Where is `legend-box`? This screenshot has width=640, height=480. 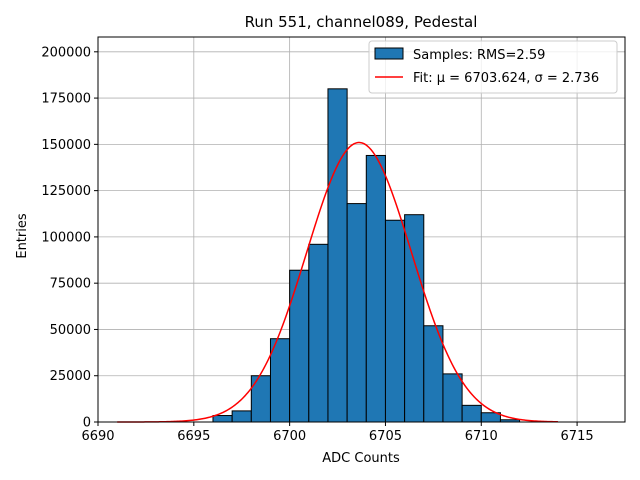 legend-box is located at coordinates (493, 67).